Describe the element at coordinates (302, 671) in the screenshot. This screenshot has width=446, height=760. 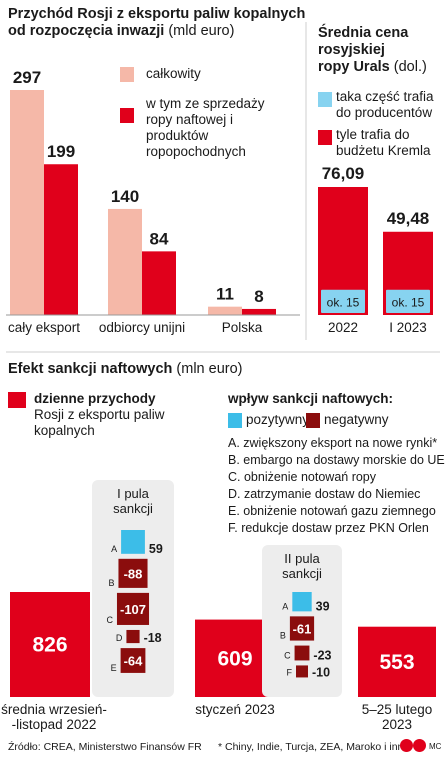
I see `sanction-pool-2-square-f` at that location.